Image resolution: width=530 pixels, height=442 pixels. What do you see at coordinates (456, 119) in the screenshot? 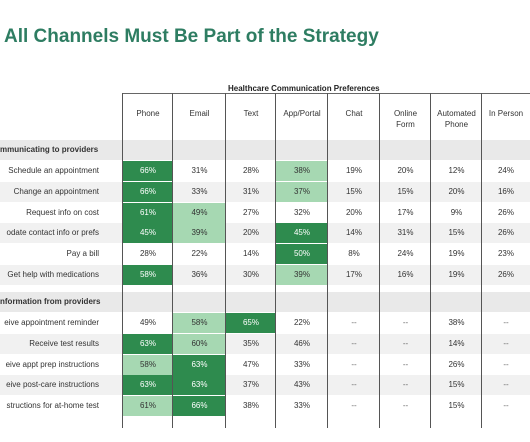
I see `column-header: Automated Phone` at bounding box center [456, 119].